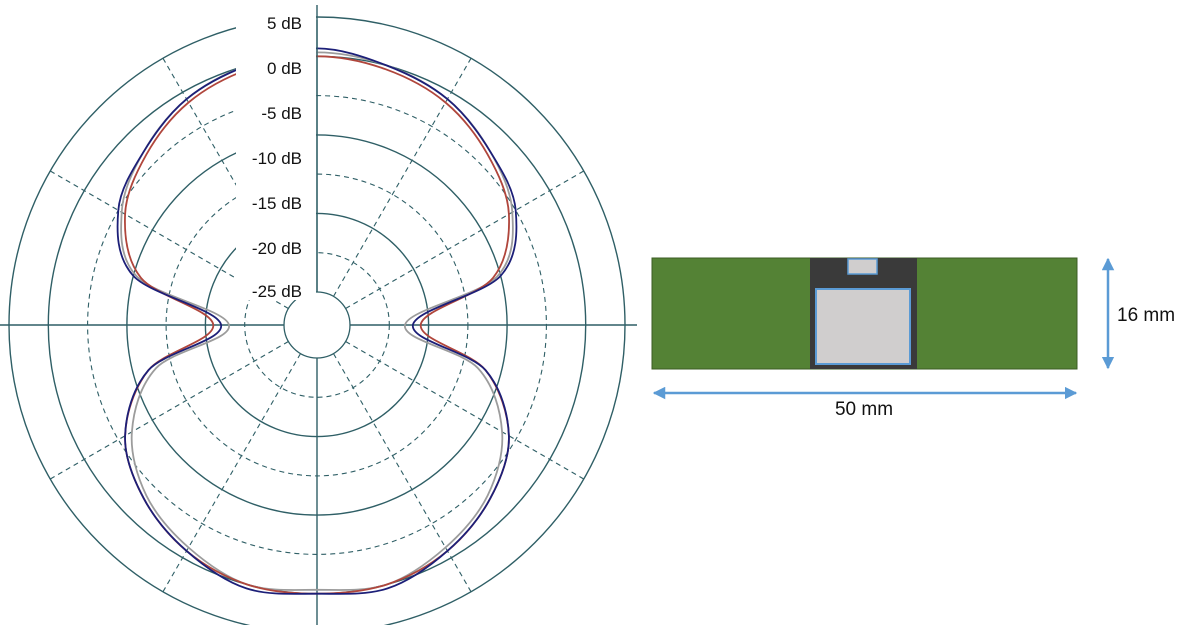  Describe the element at coordinates (281, 113) in the screenshot. I see `ring-label: -5 dB` at that location.